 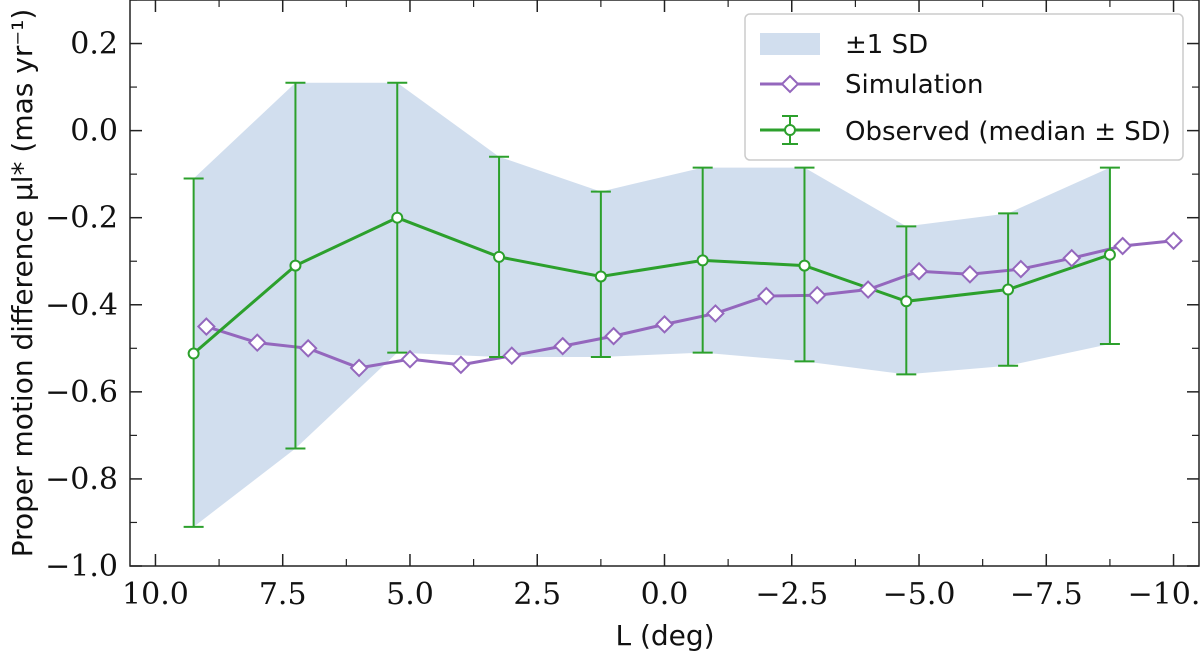 I want to click on y-tick-label: −0.4, so click(x=81, y=305).